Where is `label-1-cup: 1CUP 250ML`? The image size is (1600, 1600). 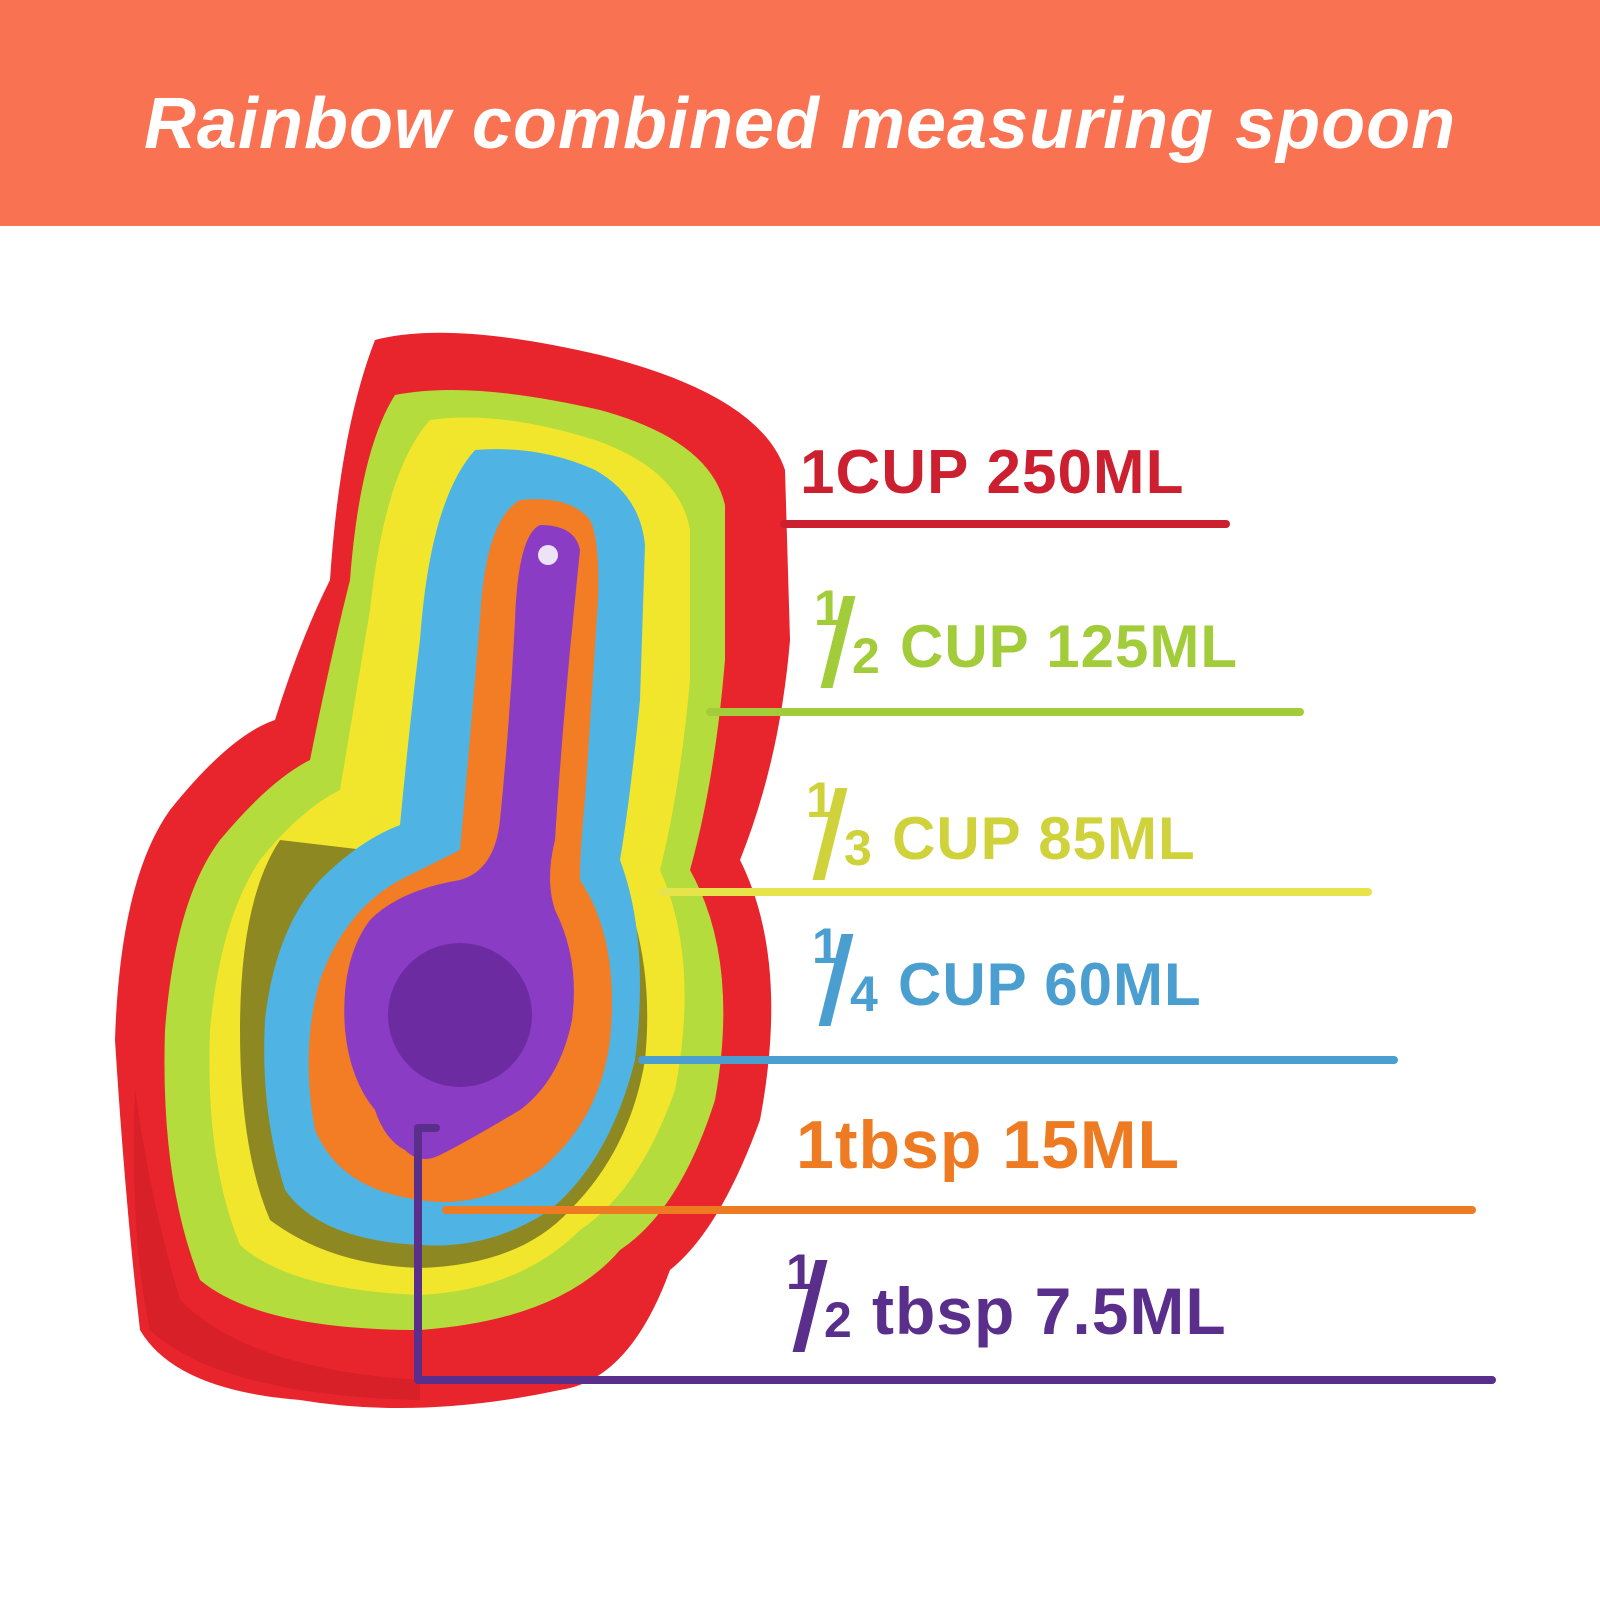 label-1-cup: 1CUP 250ML is located at coordinates (992, 473).